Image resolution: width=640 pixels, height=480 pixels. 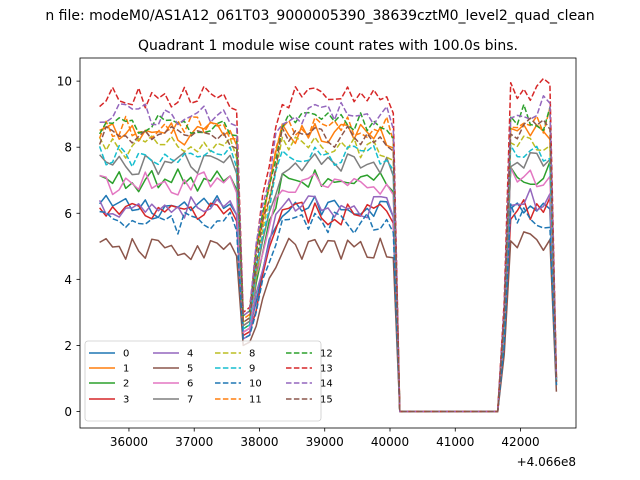 I want to click on legend-label-14: 14, so click(x=326, y=384).